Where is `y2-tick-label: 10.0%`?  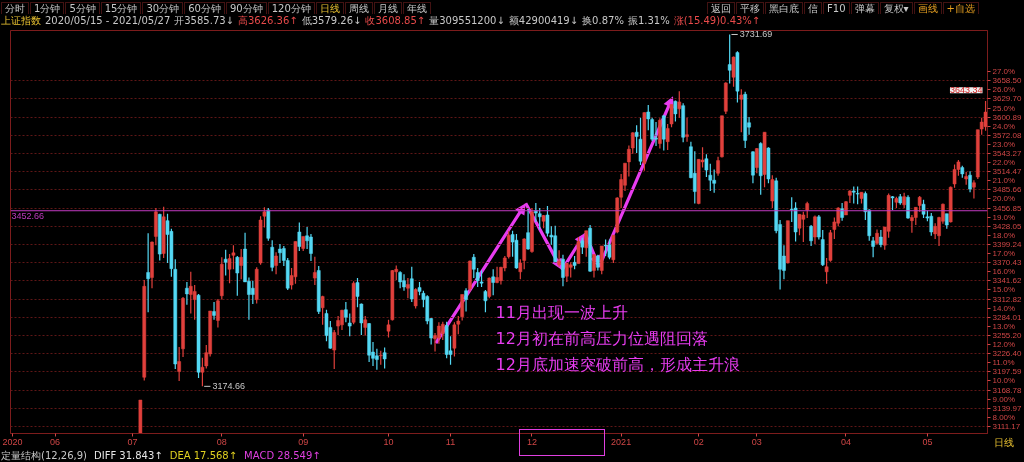 y2-tick-label: 10.0% is located at coordinates (1004, 381).